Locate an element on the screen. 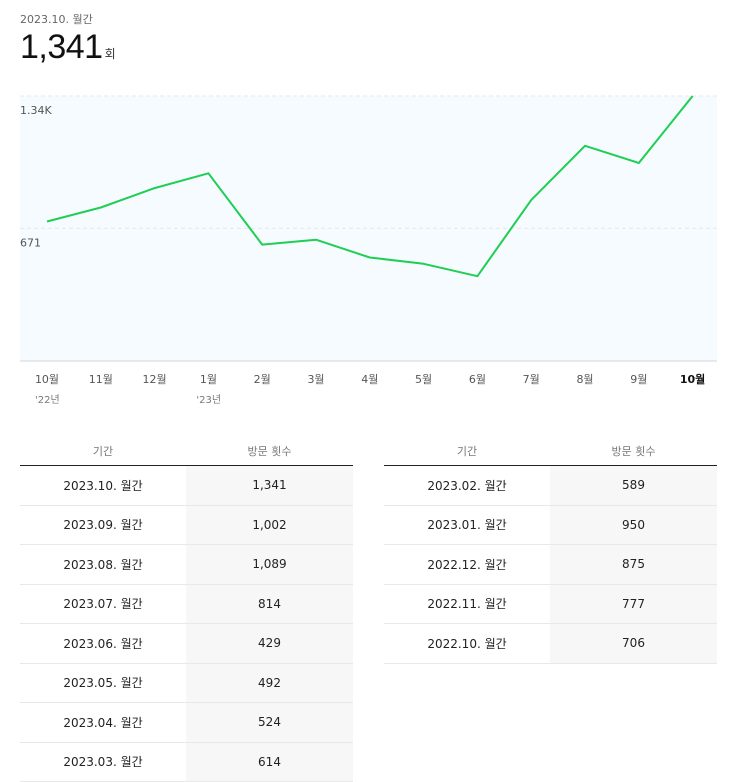 Image resolution: width=743 pixels, height=782 pixels. x-year-label: '22년 is located at coordinates (47, 400).